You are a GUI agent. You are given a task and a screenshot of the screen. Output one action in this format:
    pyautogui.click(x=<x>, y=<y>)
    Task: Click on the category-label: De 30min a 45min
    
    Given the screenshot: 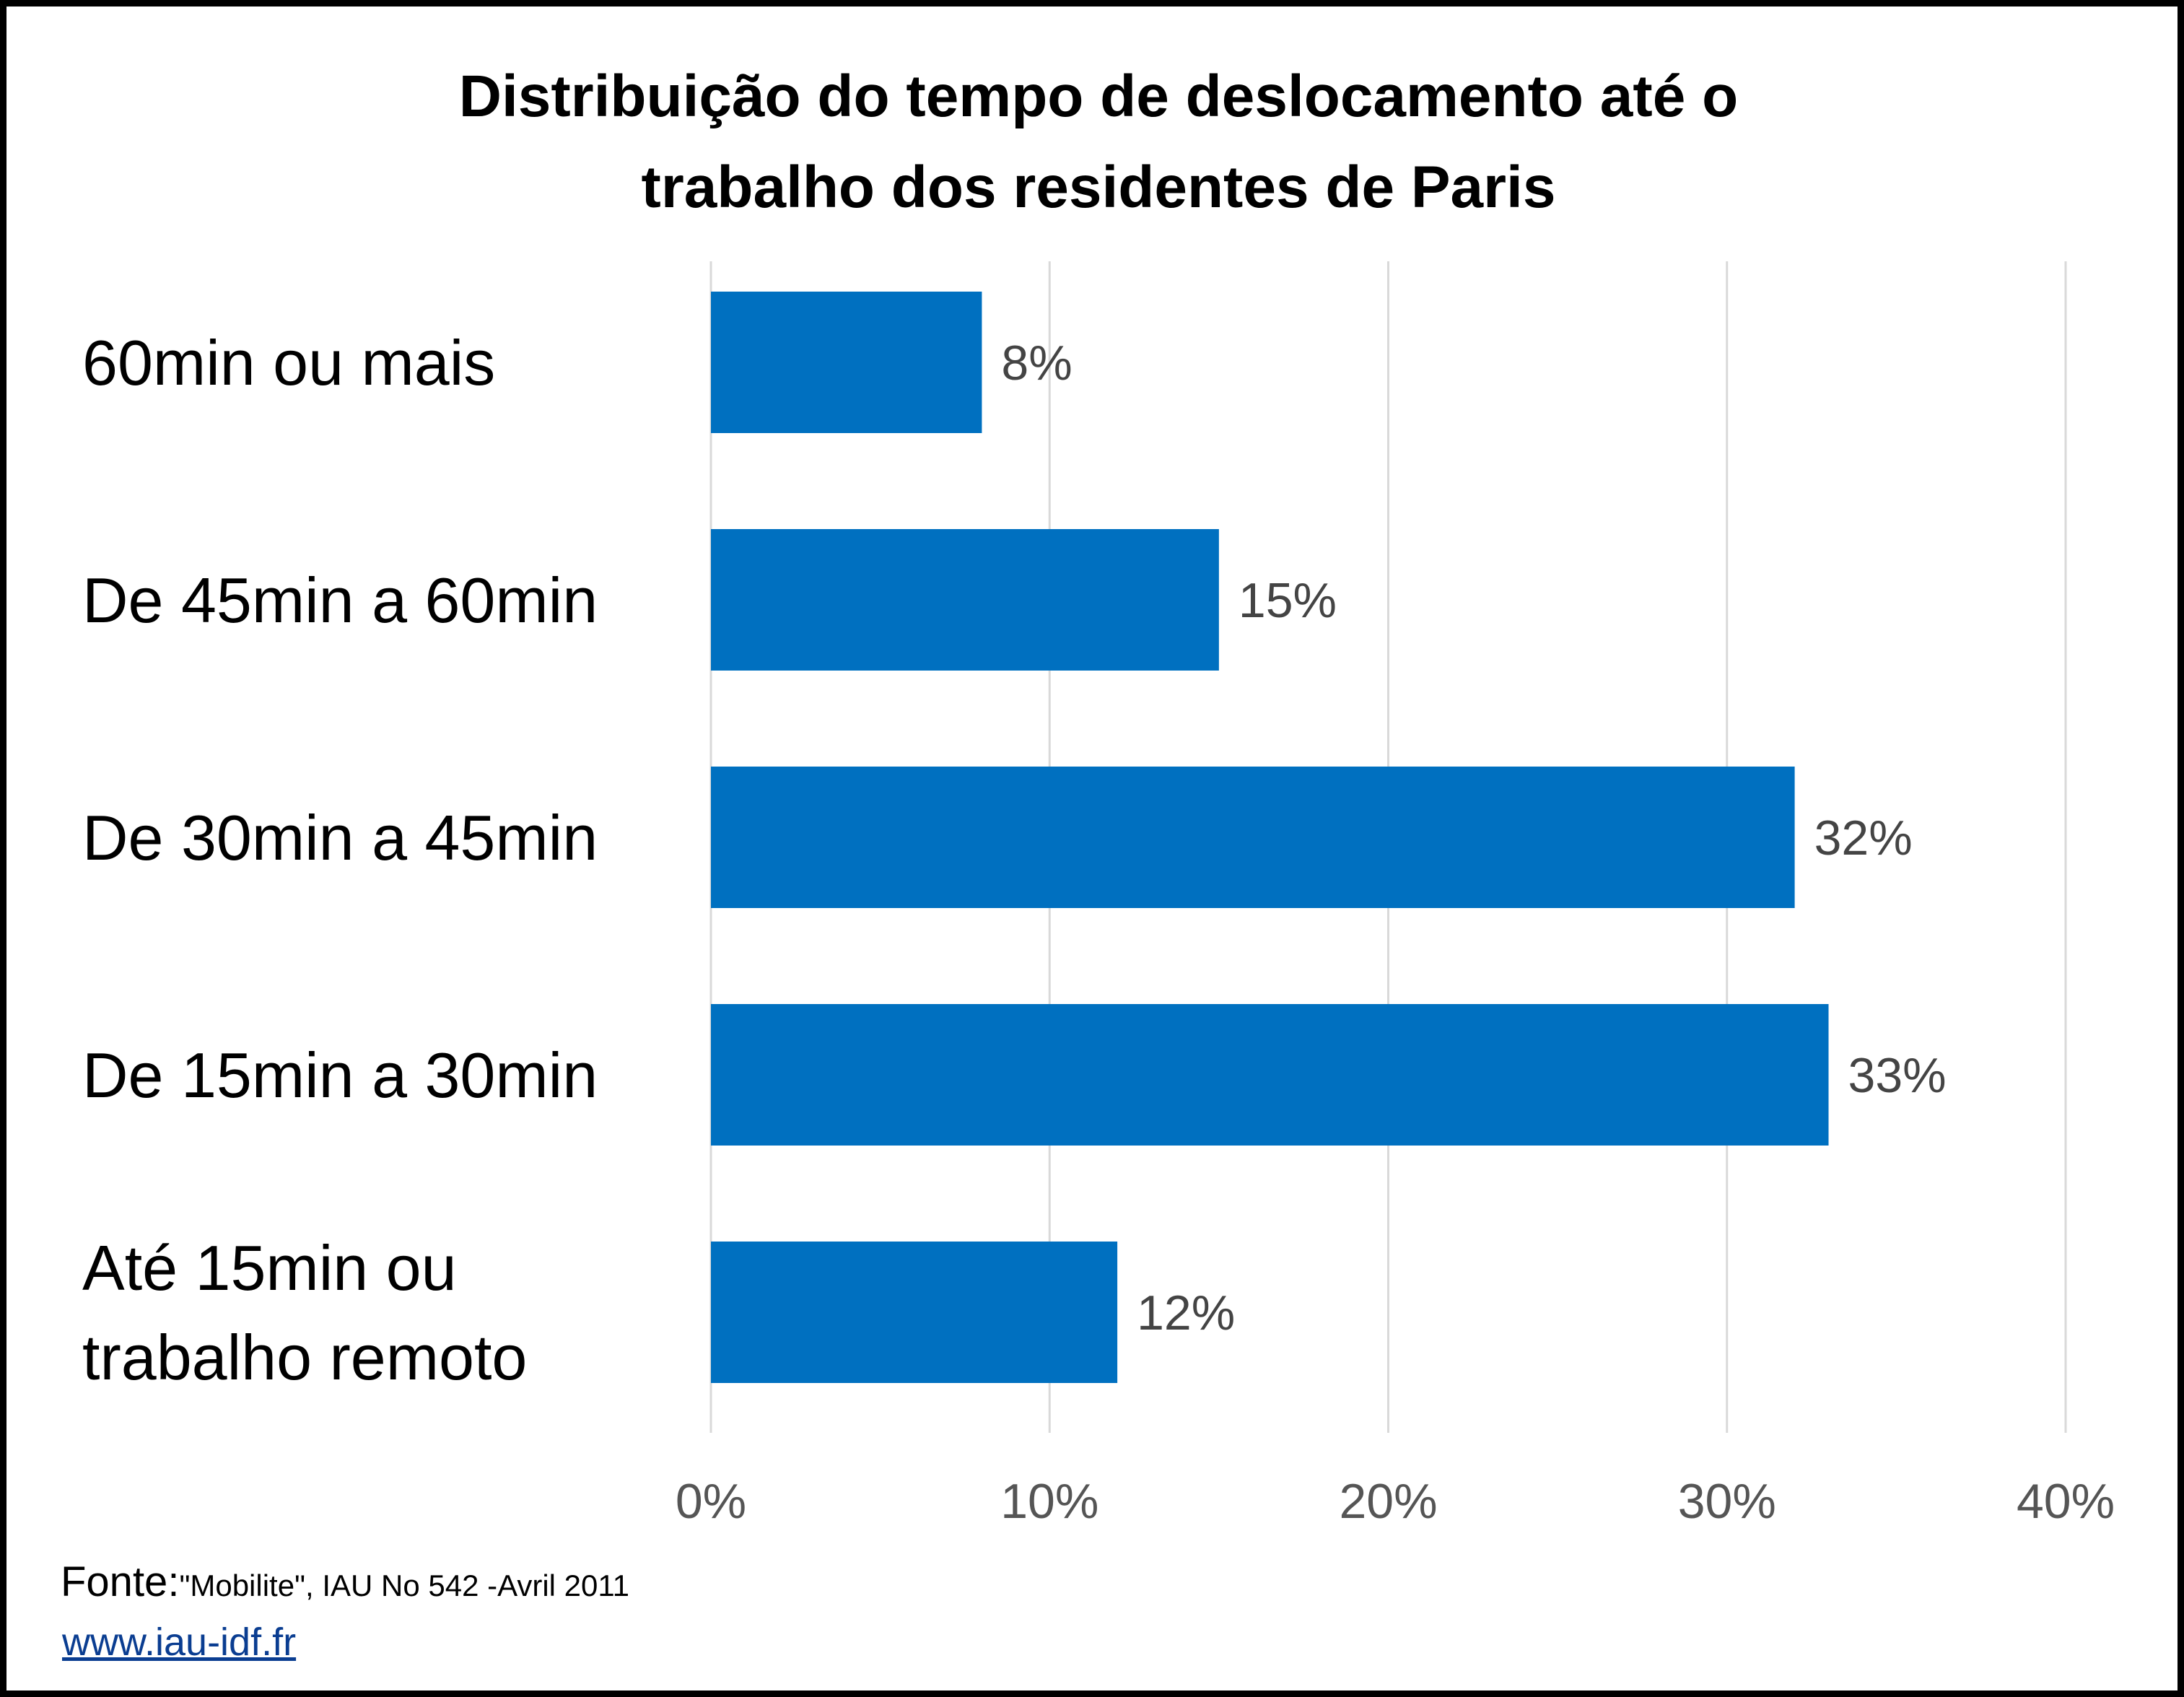 What is the action you would take?
    pyautogui.click(x=340, y=838)
    